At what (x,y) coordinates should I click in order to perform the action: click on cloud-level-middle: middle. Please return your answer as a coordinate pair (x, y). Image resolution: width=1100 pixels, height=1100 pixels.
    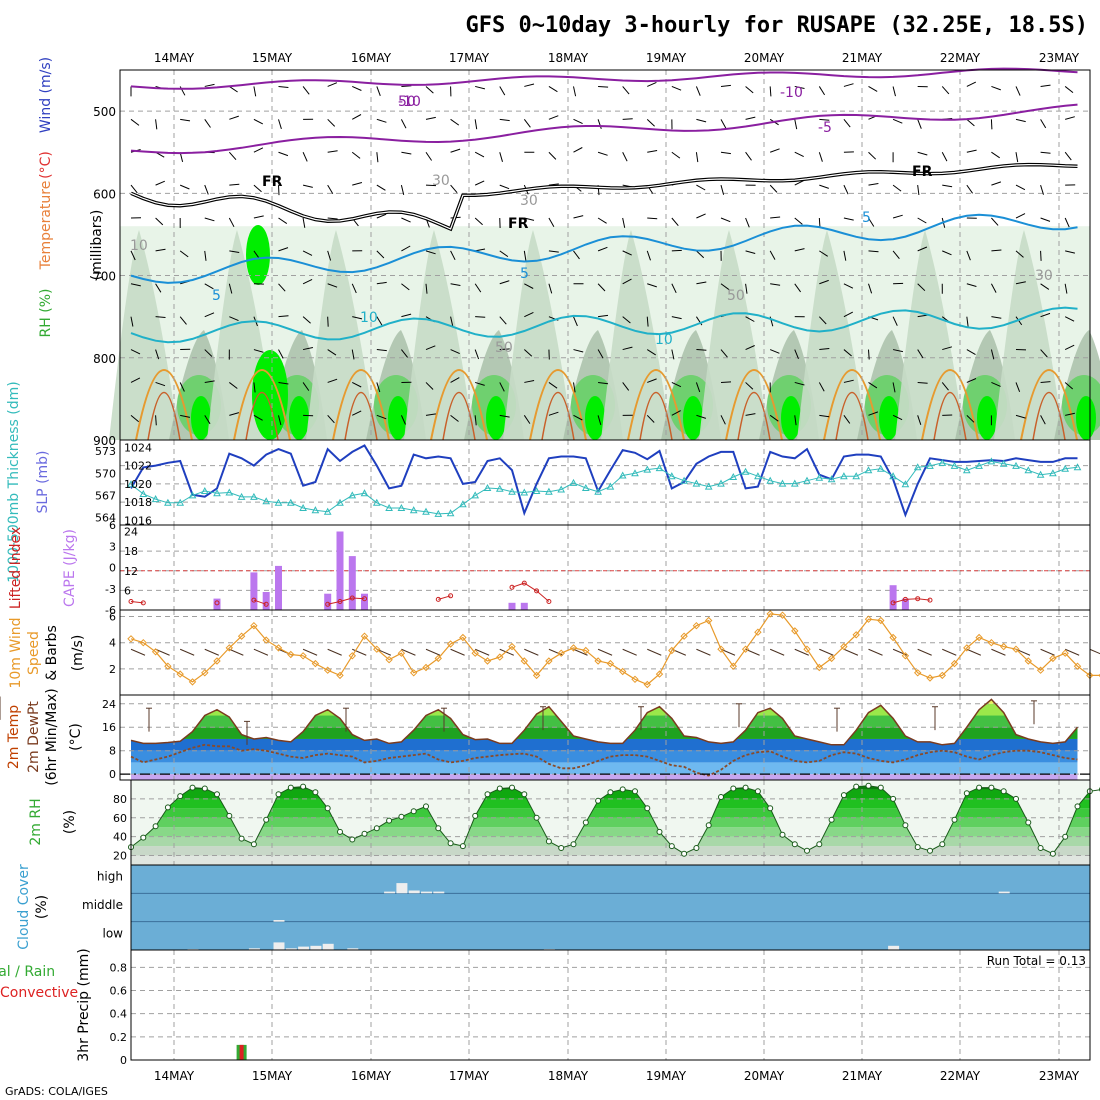
    Looking at the image, I should click on (102, 905).